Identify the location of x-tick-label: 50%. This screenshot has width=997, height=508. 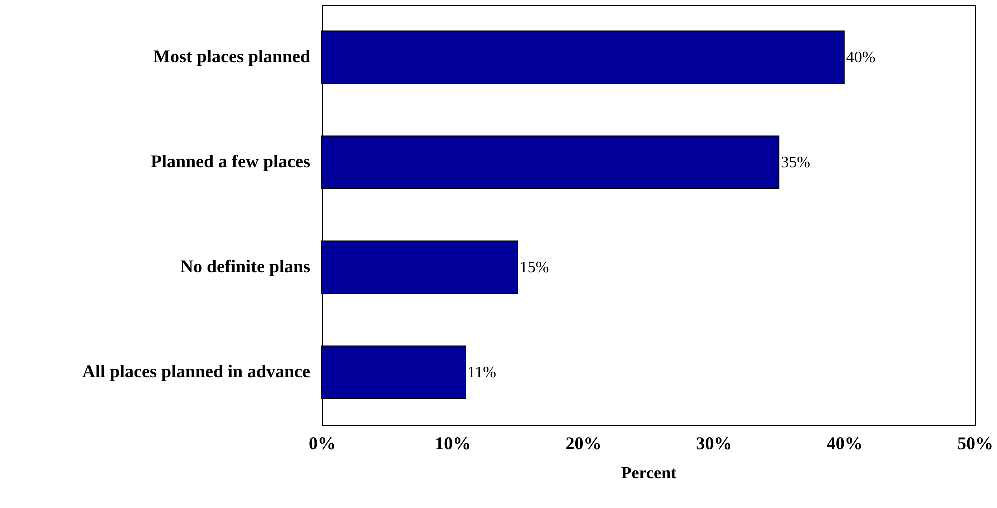
(976, 444).